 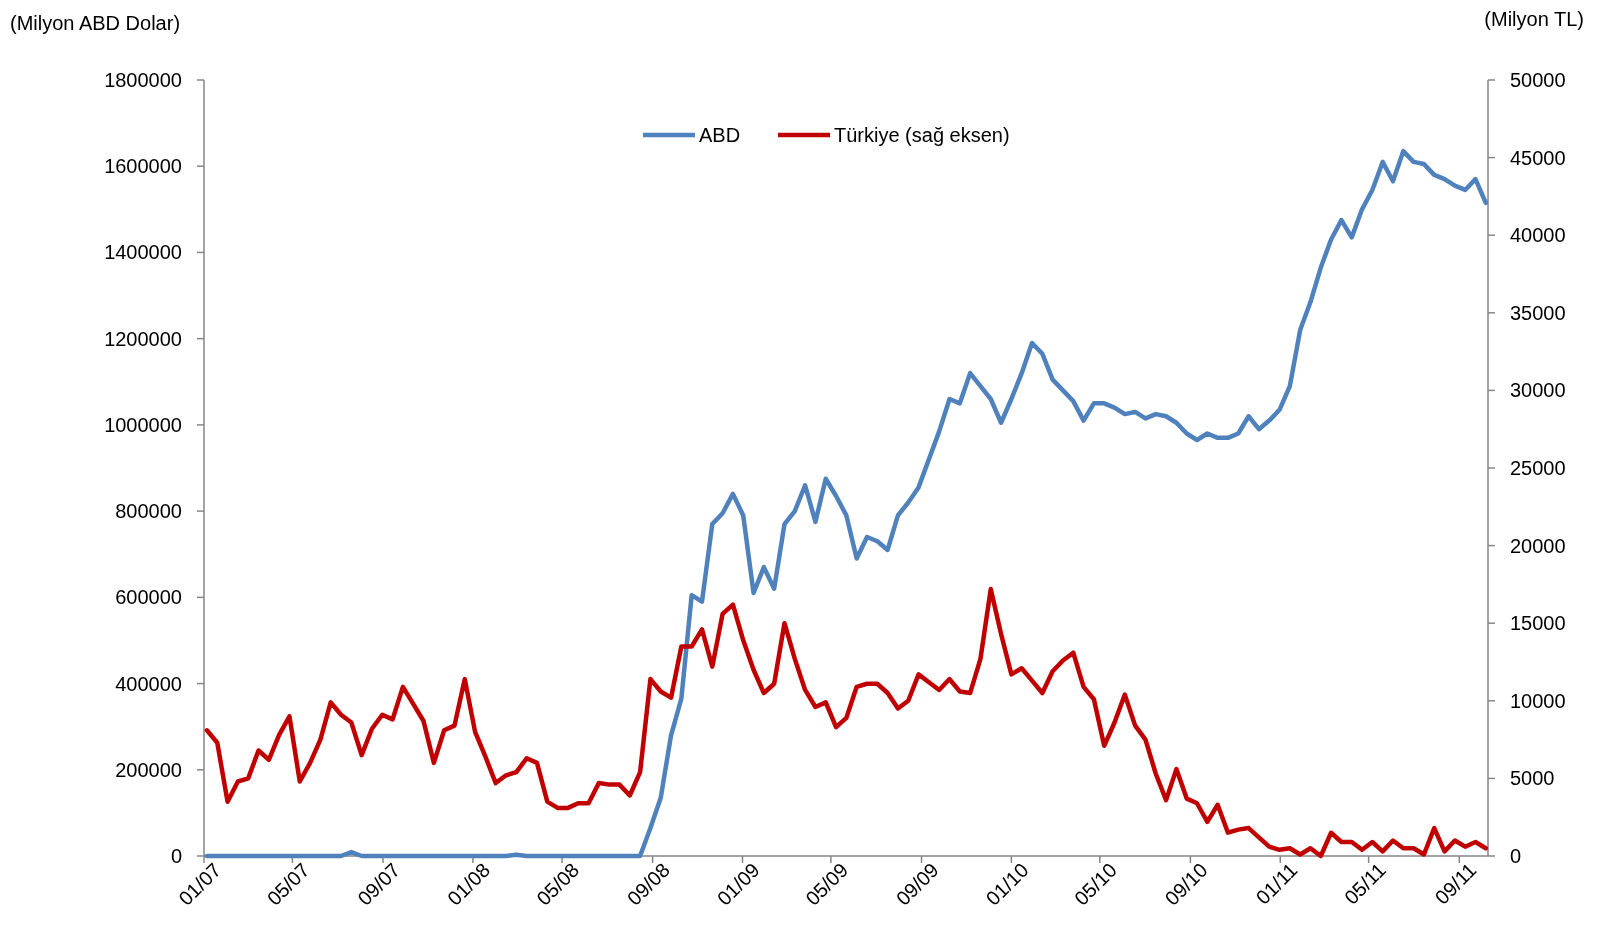 I want to click on y2-tick-label: 25000, so click(x=1538, y=468).